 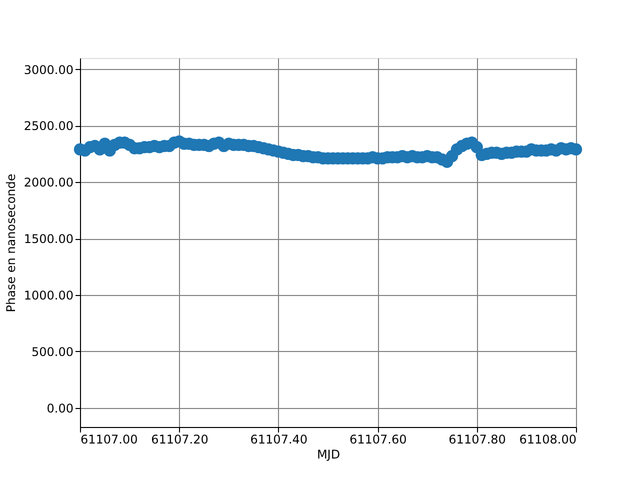 I want to click on y-tick-label: 500.00, so click(x=53, y=351).